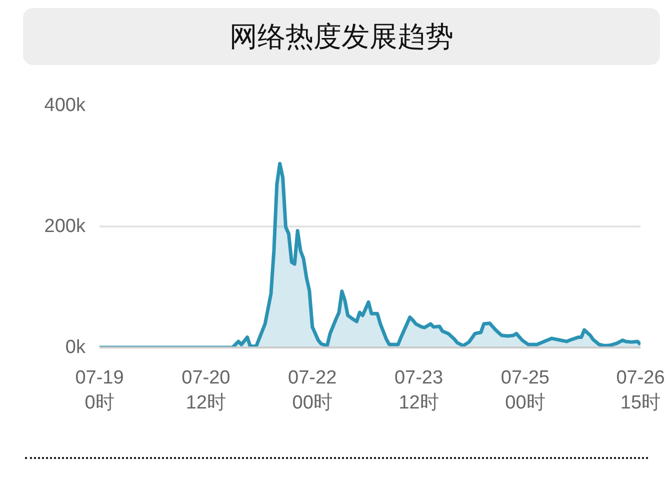 Image resolution: width=672 pixels, height=497 pixels. What do you see at coordinates (206, 391) in the screenshot?
I see `x-tick-label: 07-20 12时` at bounding box center [206, 391].